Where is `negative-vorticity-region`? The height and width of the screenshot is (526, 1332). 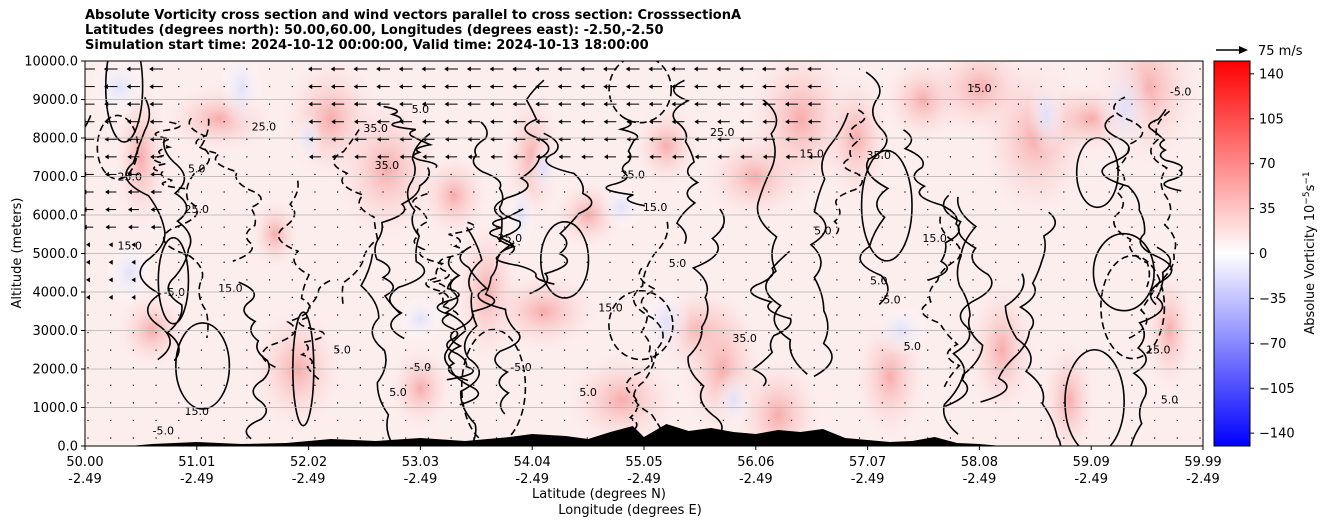
negative-vorticity-region is located at coordinates (129, 272).